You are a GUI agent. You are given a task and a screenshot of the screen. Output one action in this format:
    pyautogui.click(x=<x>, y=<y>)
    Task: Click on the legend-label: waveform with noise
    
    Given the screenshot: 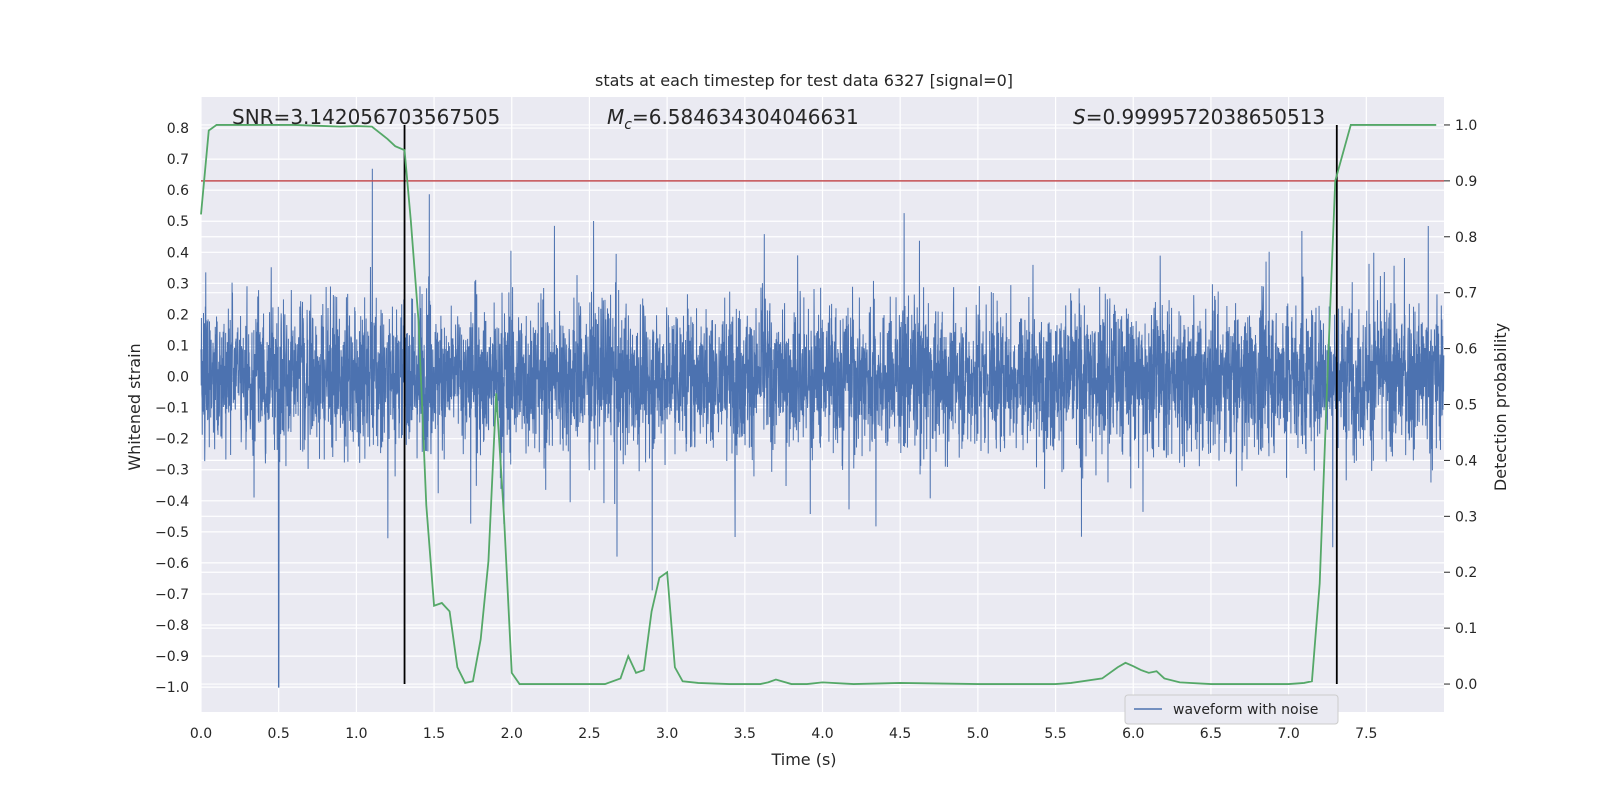 What is the action you would take?
    pyautogui.click(x=1245, y=710)
    